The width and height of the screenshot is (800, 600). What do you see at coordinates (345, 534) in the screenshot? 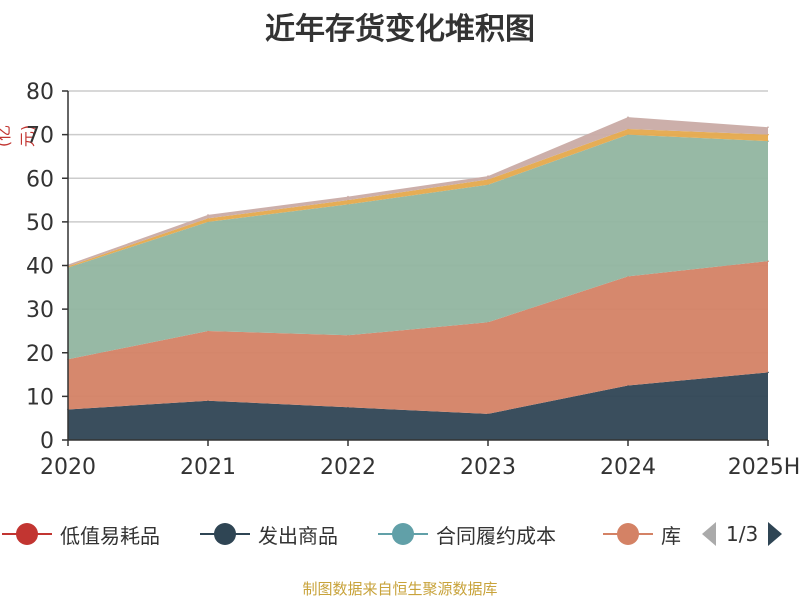
I see `legend-items: 低值易耗品 发出商品 合同履约成本 库` at bounding box center [345, 534].